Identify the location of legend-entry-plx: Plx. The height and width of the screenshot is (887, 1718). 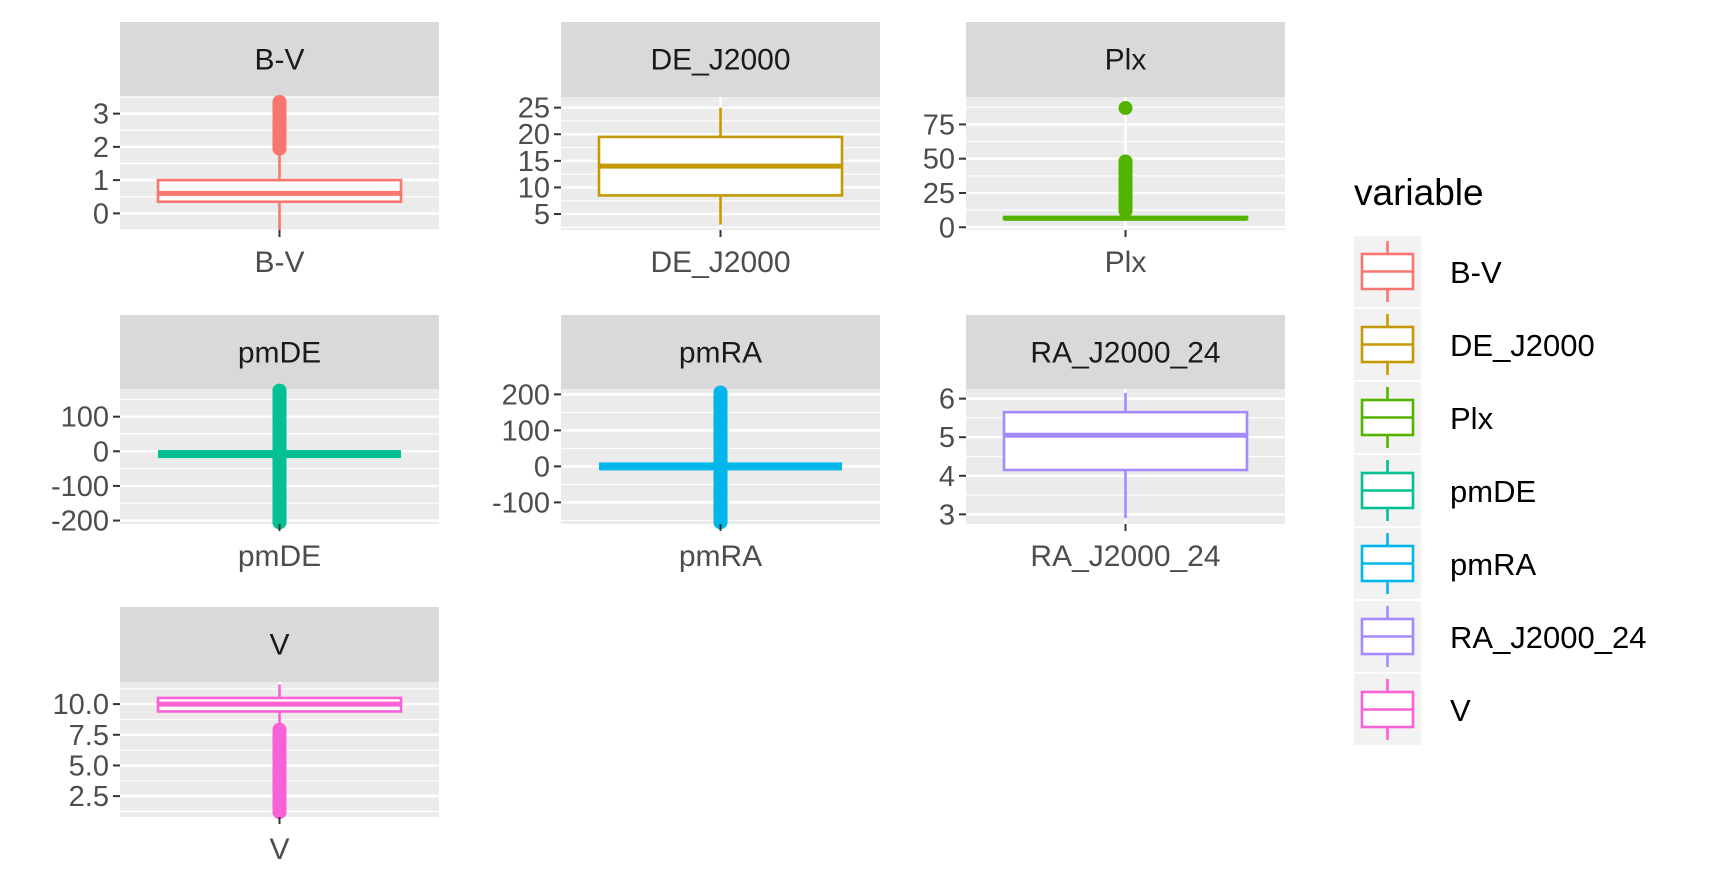
(1424, 417).